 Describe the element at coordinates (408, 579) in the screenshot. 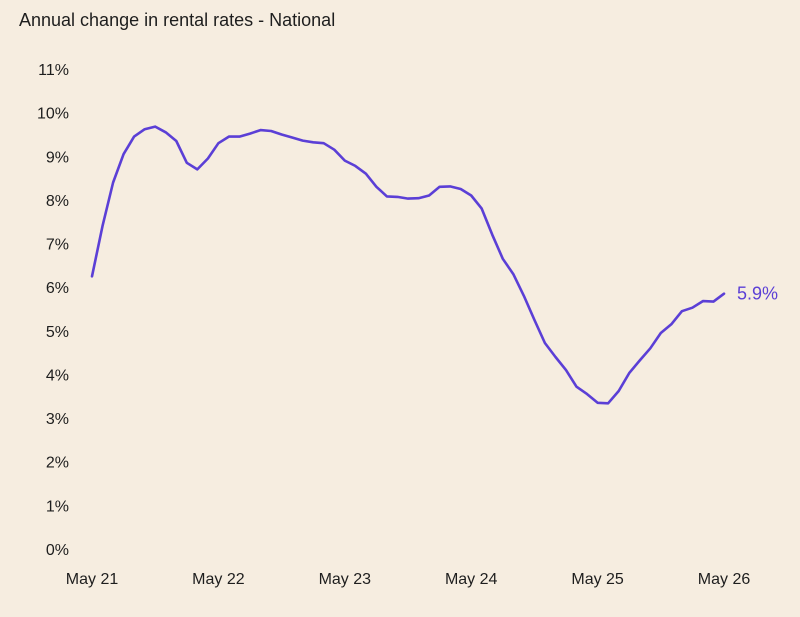

I see `x-axis: May 21 May 22 May 23 May 24 May 25 May 26` at that location.